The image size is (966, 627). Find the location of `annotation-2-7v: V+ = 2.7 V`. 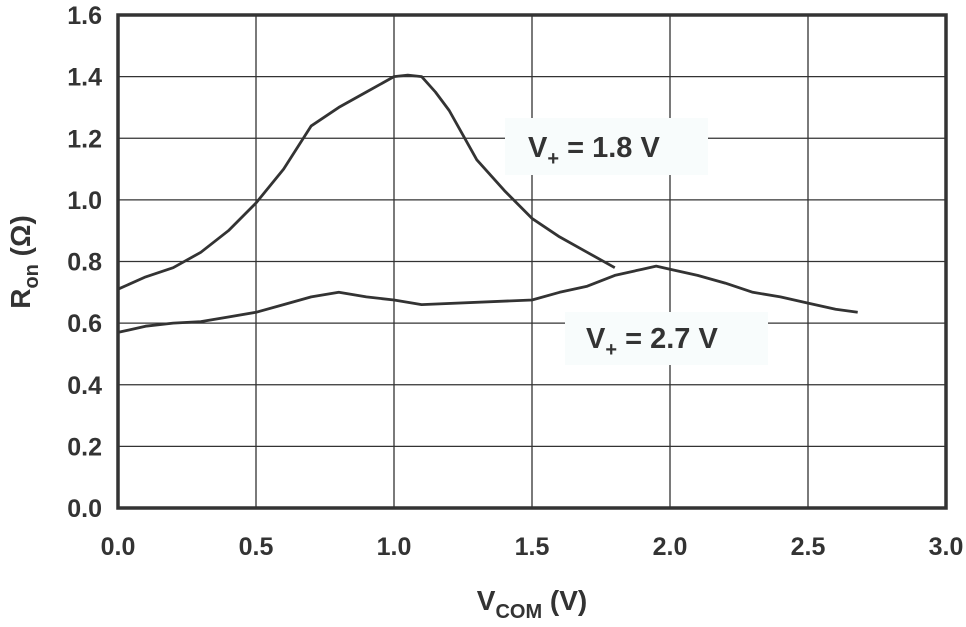

annotation-2-7v: V+ = 2.7 V is located at coordinates (652, 342).